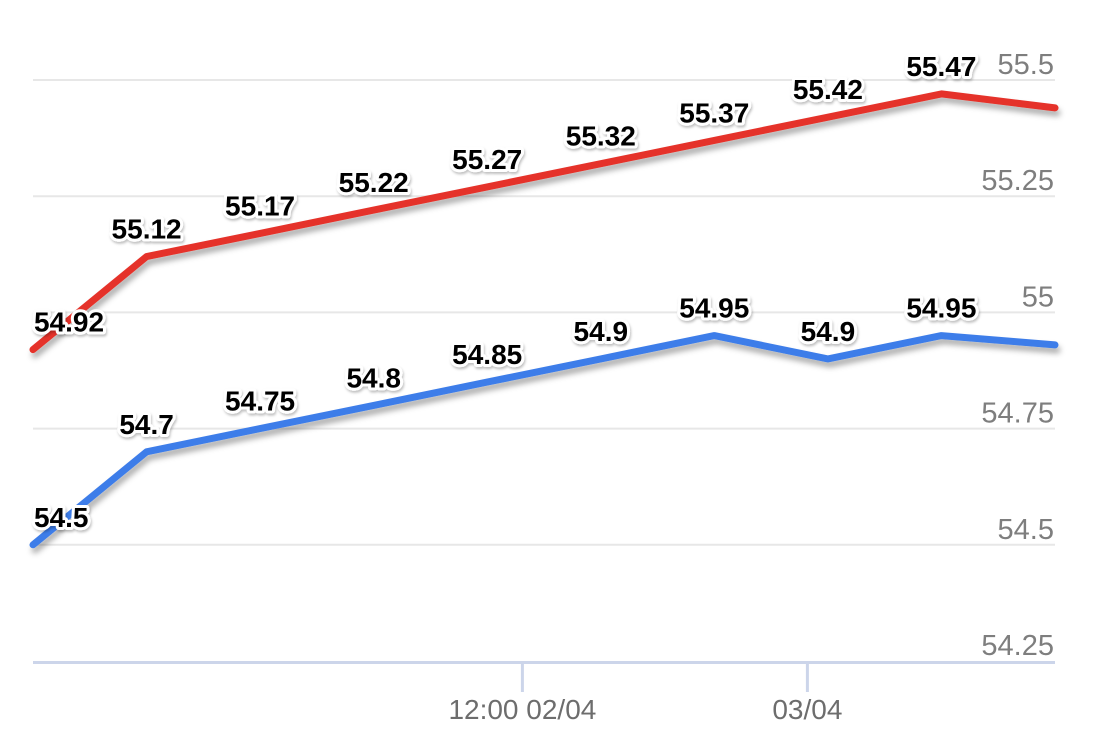 Image resolution: width=1101 pixels, height=749 pixels. What do you see at coordinates (1026, 65) in the screenshot?
I see `y-axis-label: 55.5` at bounding box center [1026, 65].